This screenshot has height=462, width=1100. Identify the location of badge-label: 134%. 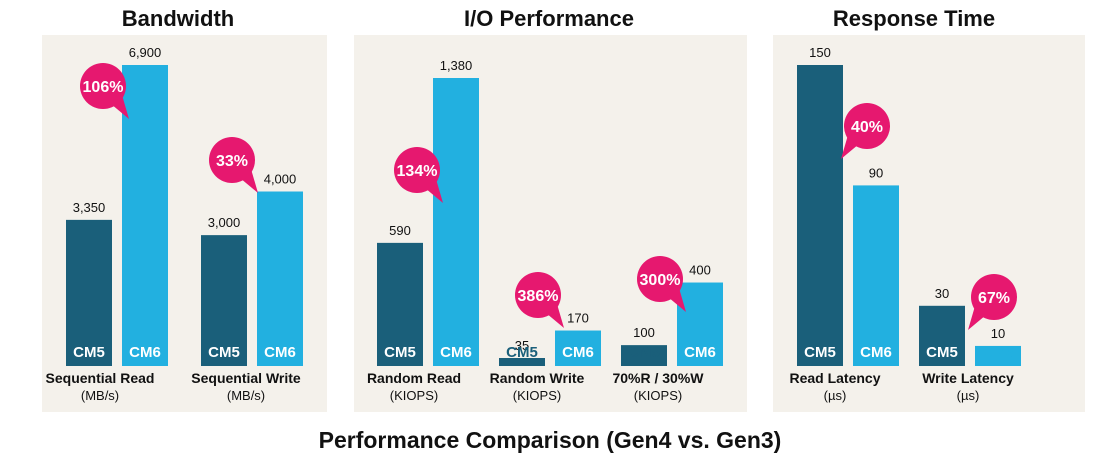
(417, 171).